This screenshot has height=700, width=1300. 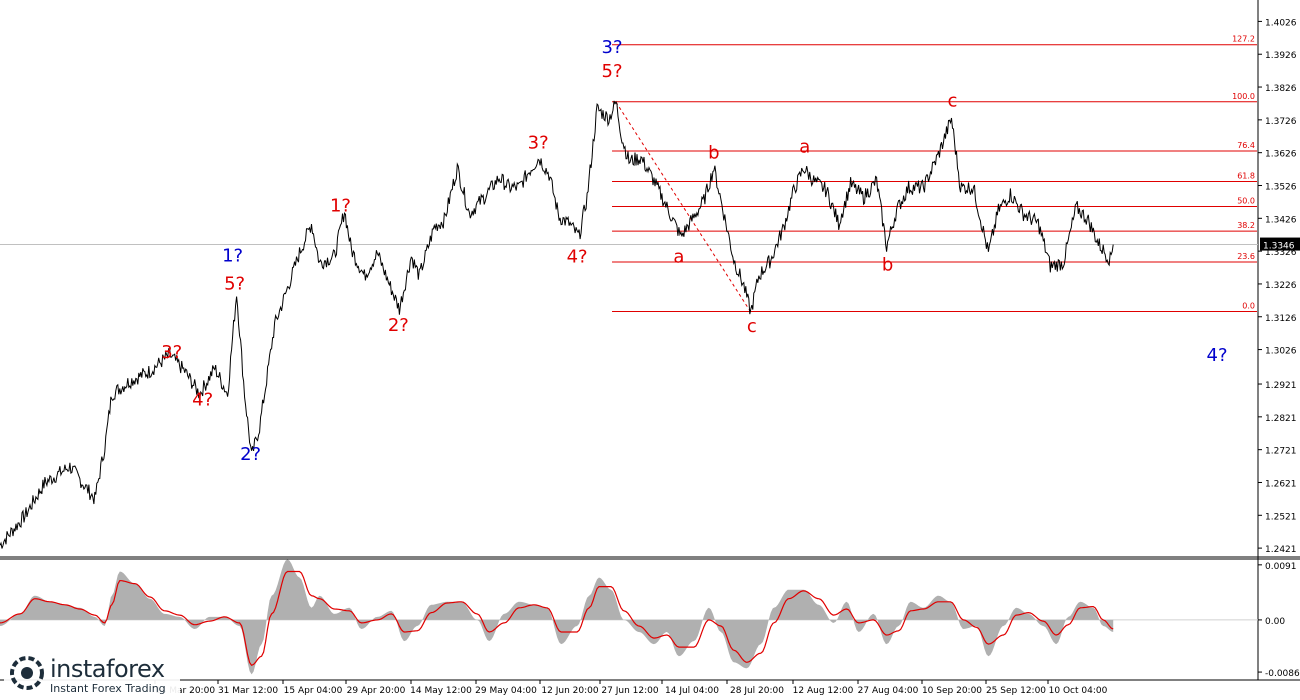 I want to click on price-tick-label: 1.3126, so click(x=1281, y=319).